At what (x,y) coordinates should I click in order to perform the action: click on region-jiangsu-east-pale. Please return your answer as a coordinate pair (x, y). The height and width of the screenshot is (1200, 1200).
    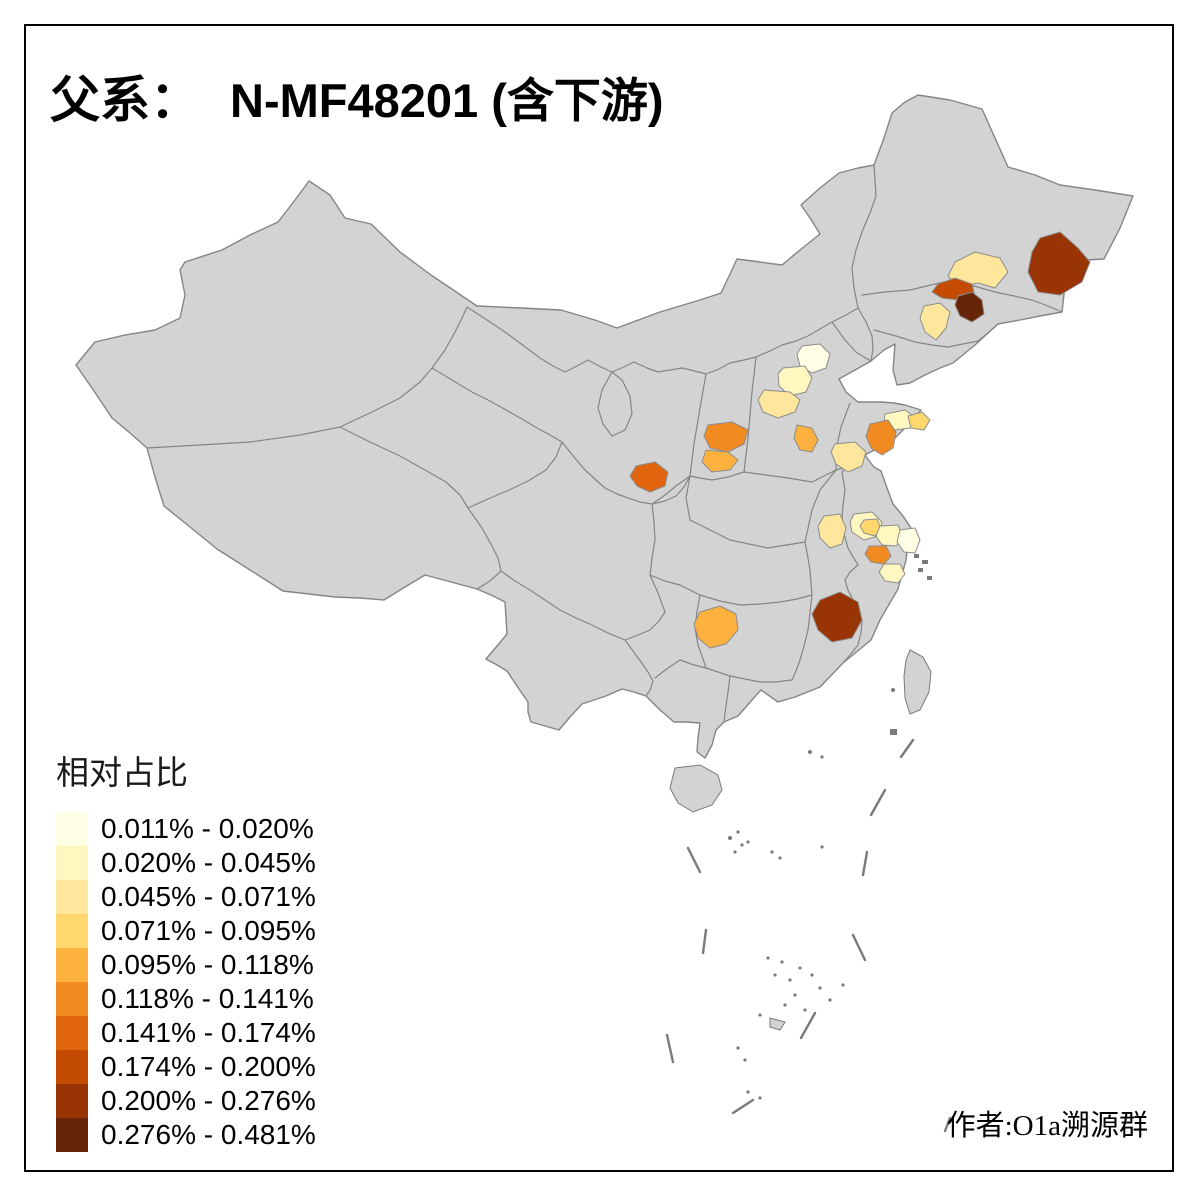
    Looking at the image, I should click on (889, 535).